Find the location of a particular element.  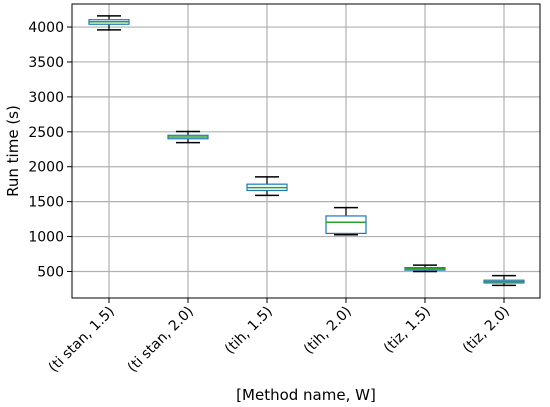

x-tick-label: (tiz, 2.0) is located at coordinates (486, 330).